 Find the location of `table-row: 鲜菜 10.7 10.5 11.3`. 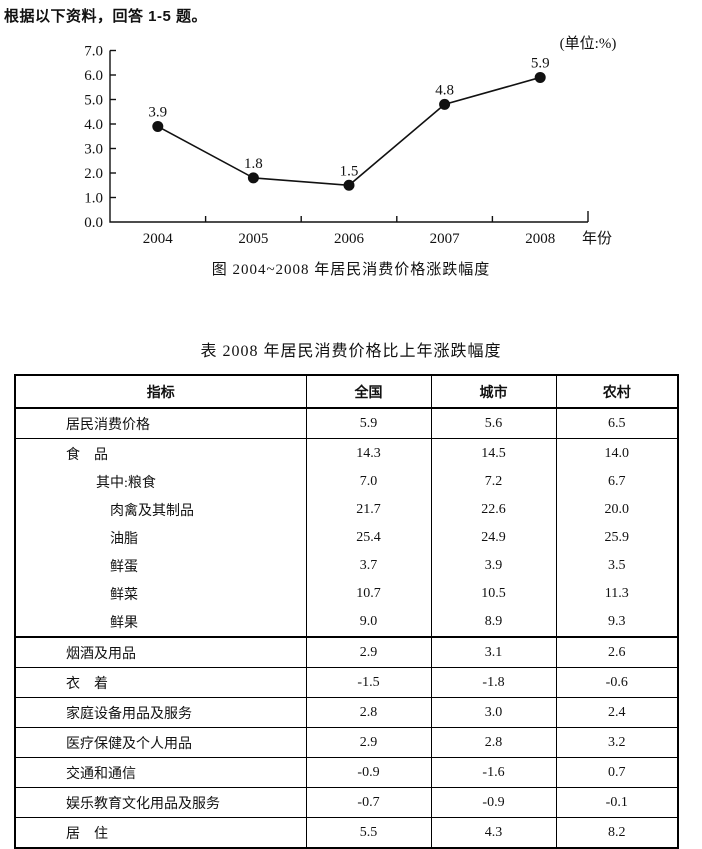

table-row: 鲜菜 10.7 10.5 11.3 is located at coordinates (346, 594).